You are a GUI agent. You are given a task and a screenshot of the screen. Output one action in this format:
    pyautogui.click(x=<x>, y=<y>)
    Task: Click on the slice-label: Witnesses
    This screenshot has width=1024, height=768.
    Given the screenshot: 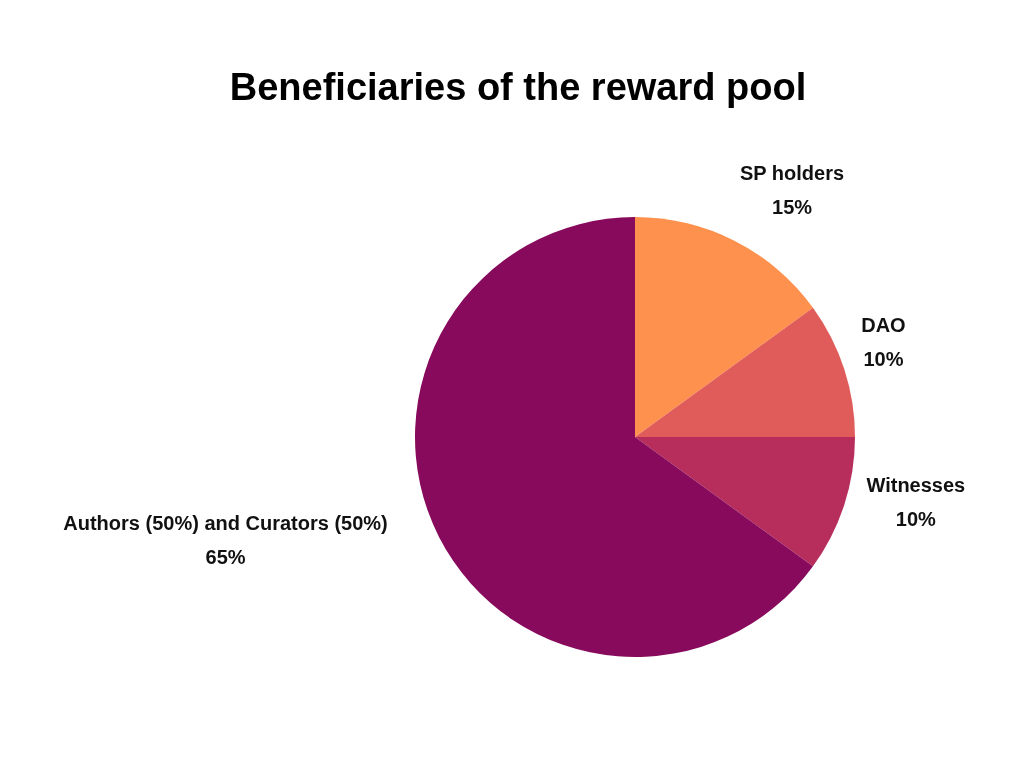 What is the action you would take?
    pyautogui.click(x=916, y=485)
    